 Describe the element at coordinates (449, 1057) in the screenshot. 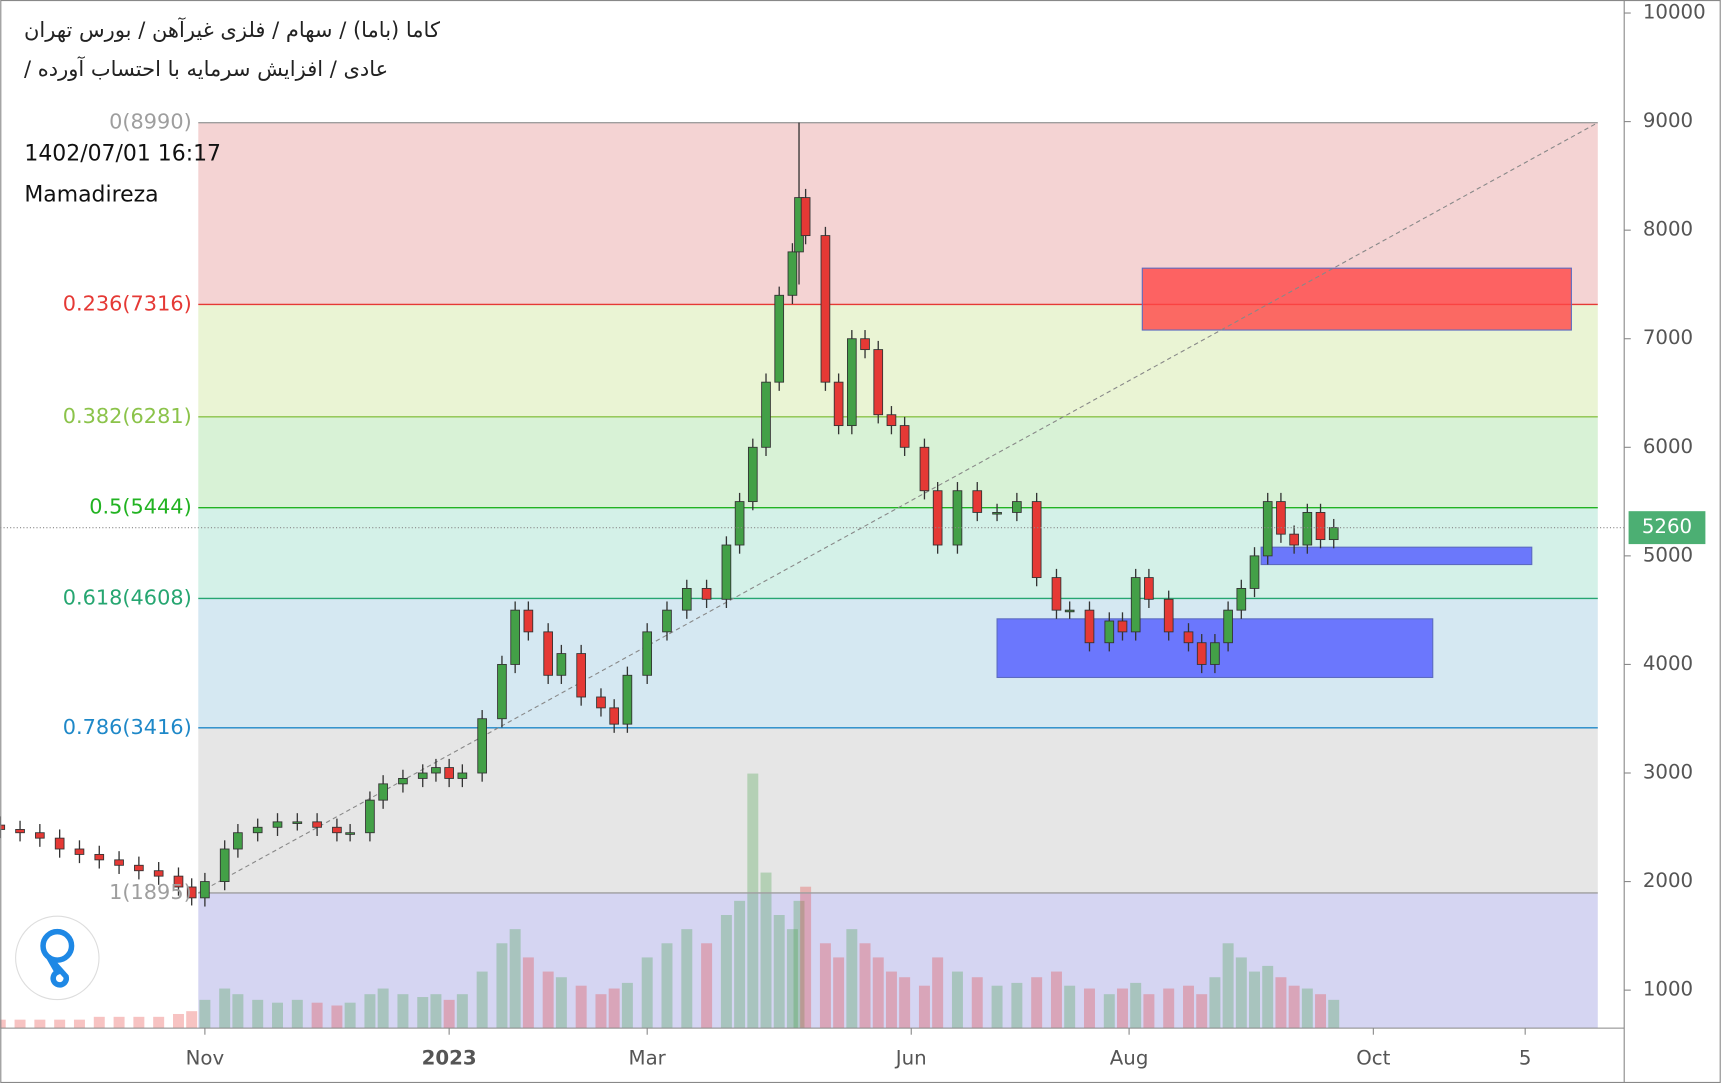

I see `x-tick-label: 2023` at that location.